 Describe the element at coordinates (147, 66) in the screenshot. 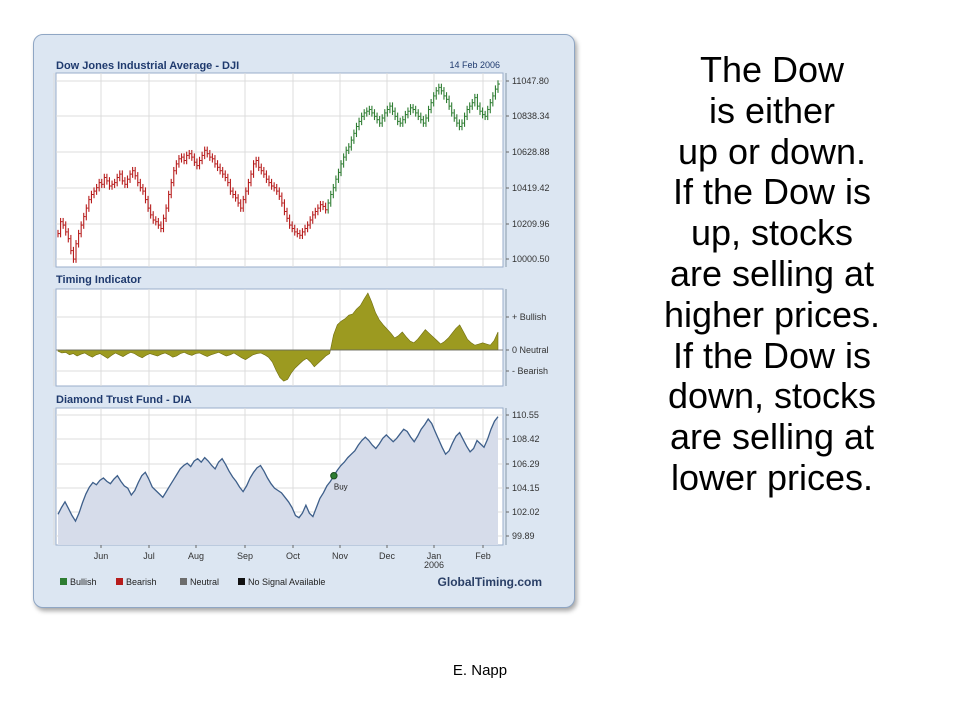

I see `panel-title: Dow Jones Industrial Average - DJI` at that location.